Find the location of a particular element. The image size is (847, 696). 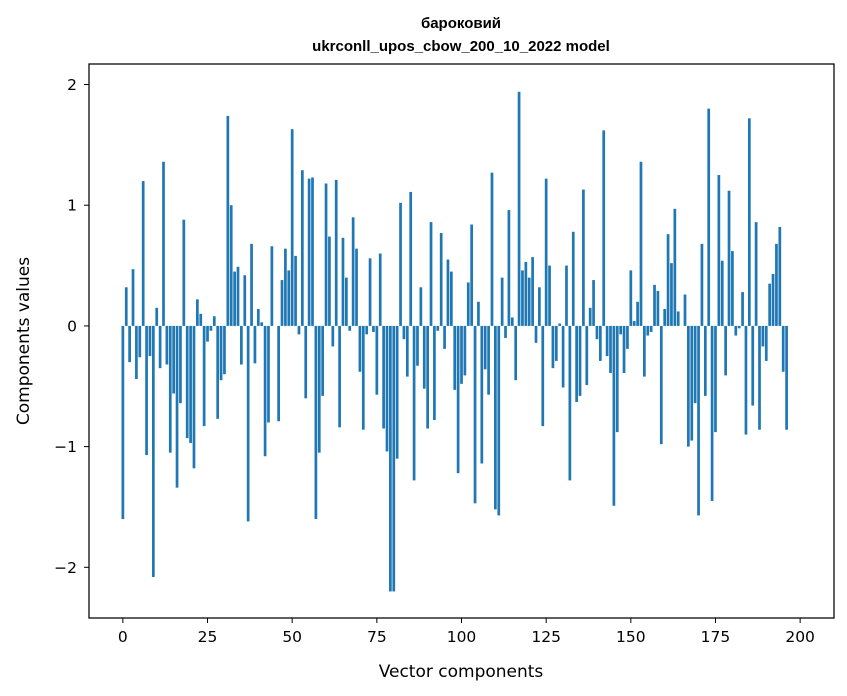

x-tick-label: 150 is located at coordinates (631, 637).